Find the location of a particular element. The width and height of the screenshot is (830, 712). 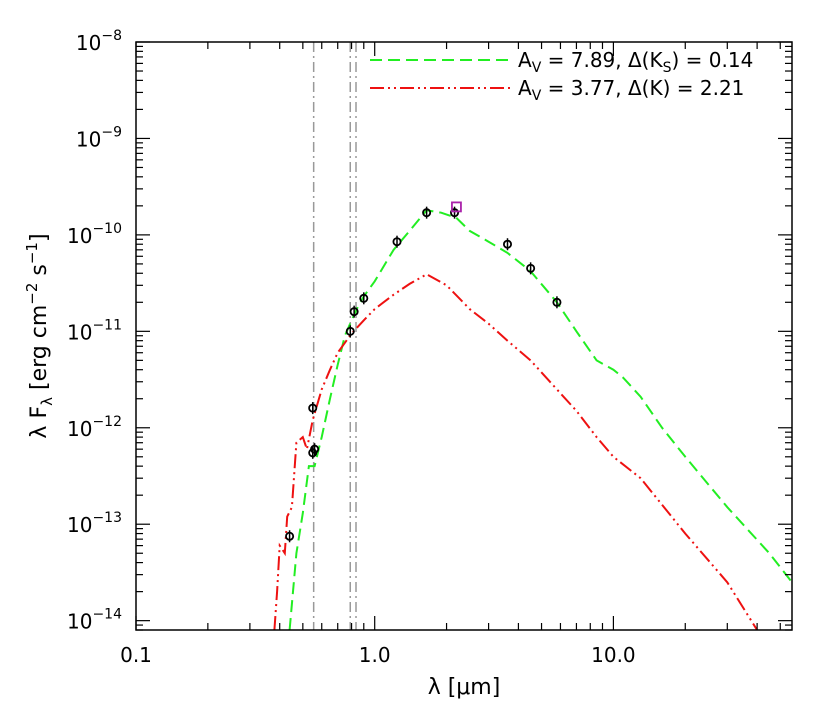

x-tick-label: 0.1 is located at coordinates (136, 655).